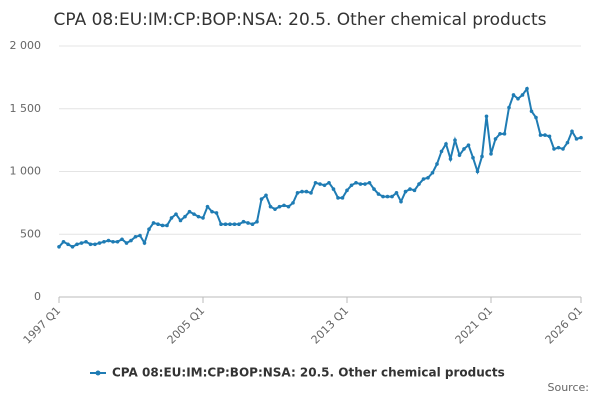  I want to click on y-tick-label: 1 500, so click(26, 108).